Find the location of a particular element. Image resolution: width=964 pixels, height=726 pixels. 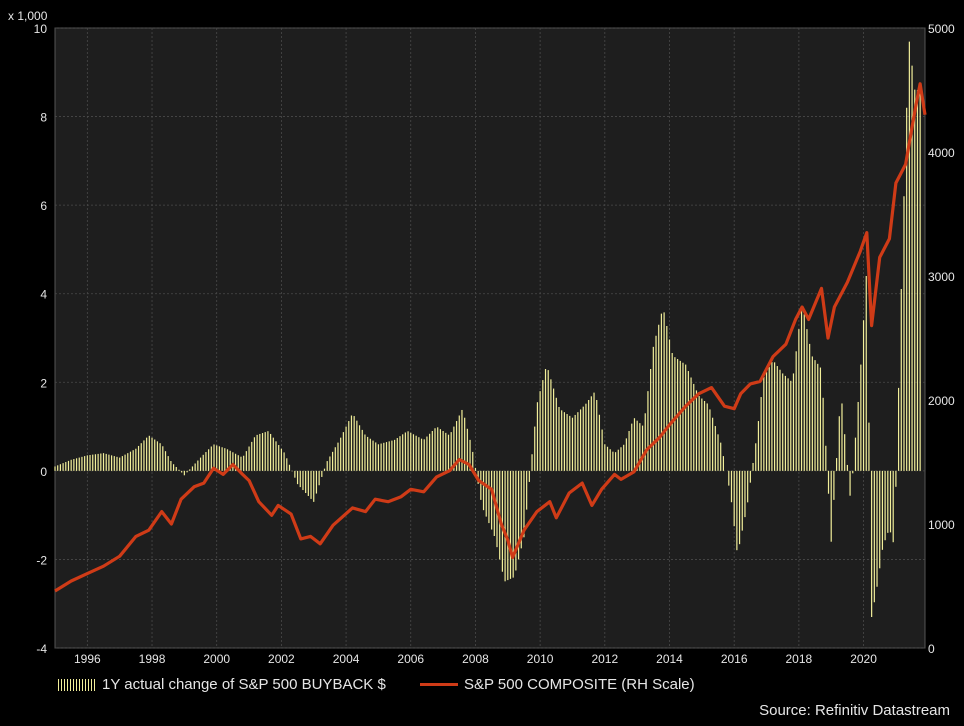

left-tick-label: 0 is located at coordinates (43, 472).